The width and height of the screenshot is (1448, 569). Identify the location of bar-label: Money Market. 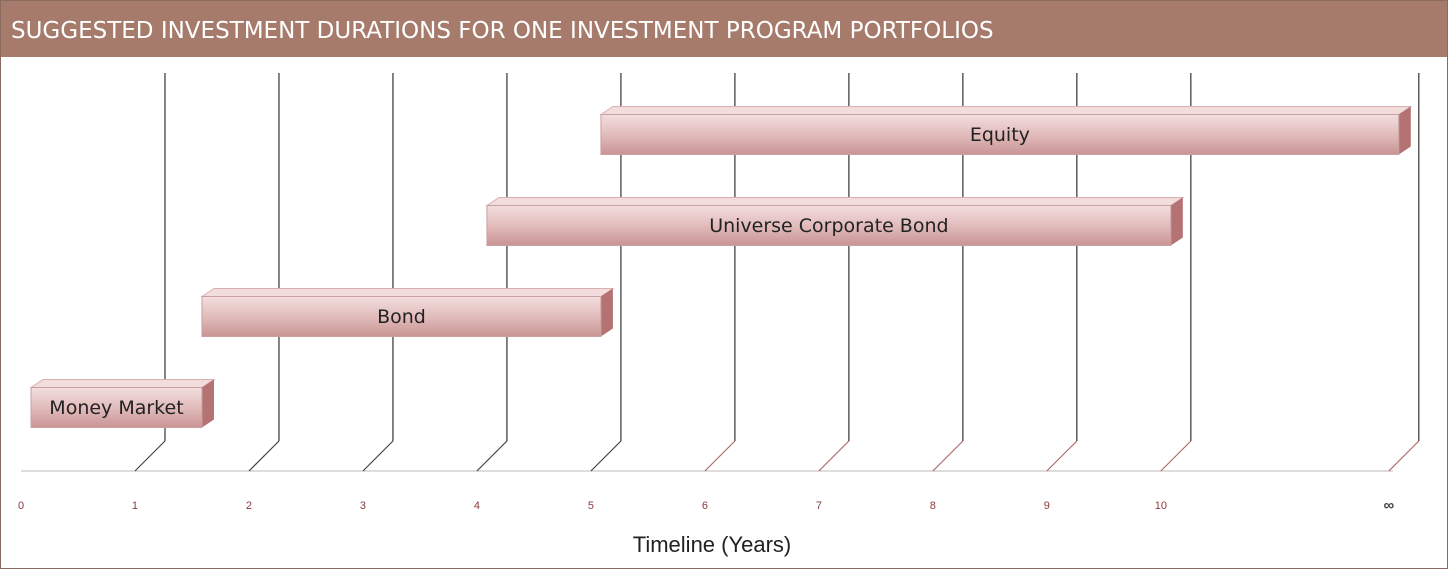
(116, 408).